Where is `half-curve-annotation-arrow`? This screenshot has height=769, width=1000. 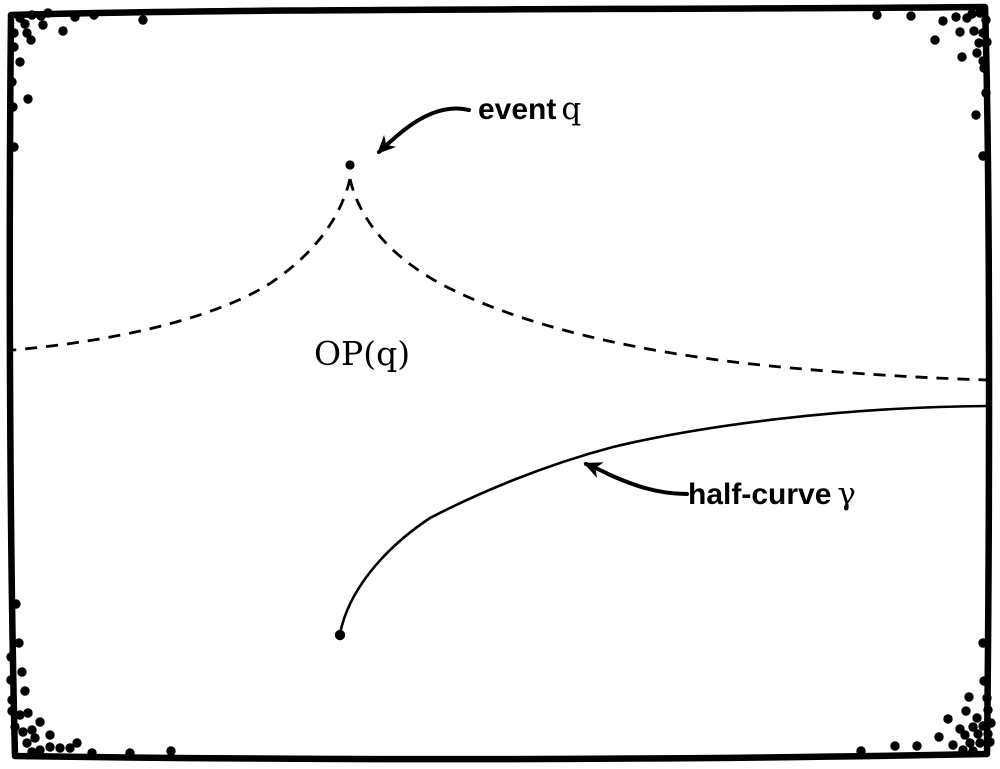 half-curve-annotation-arrow is located at coordinates (636, 479).